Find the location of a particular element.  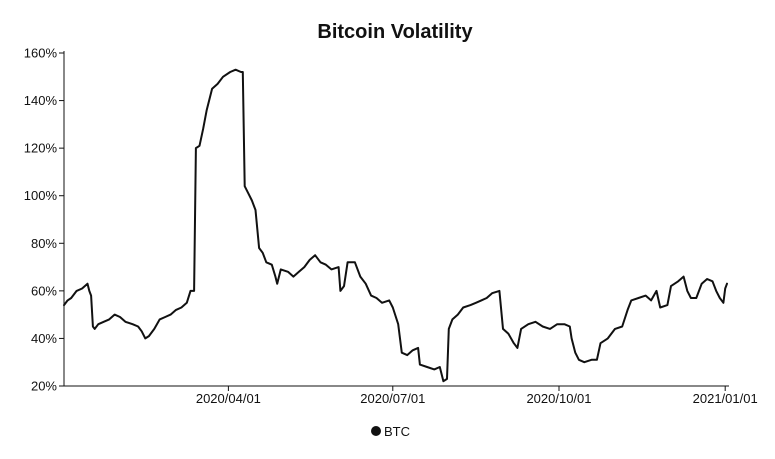

y-tick-label: 20% is located at coordinates (44, 386).